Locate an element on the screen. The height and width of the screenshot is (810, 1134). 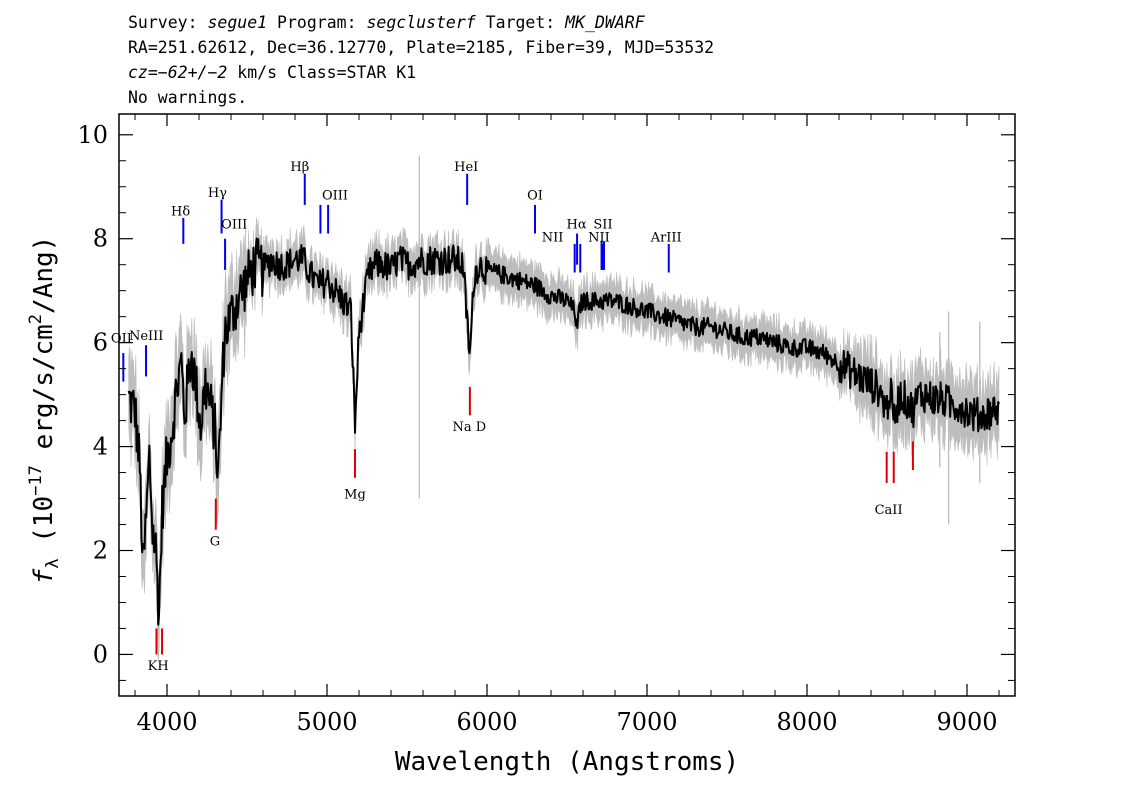
absorption-line-label: G is located at coordinates (215, 541).